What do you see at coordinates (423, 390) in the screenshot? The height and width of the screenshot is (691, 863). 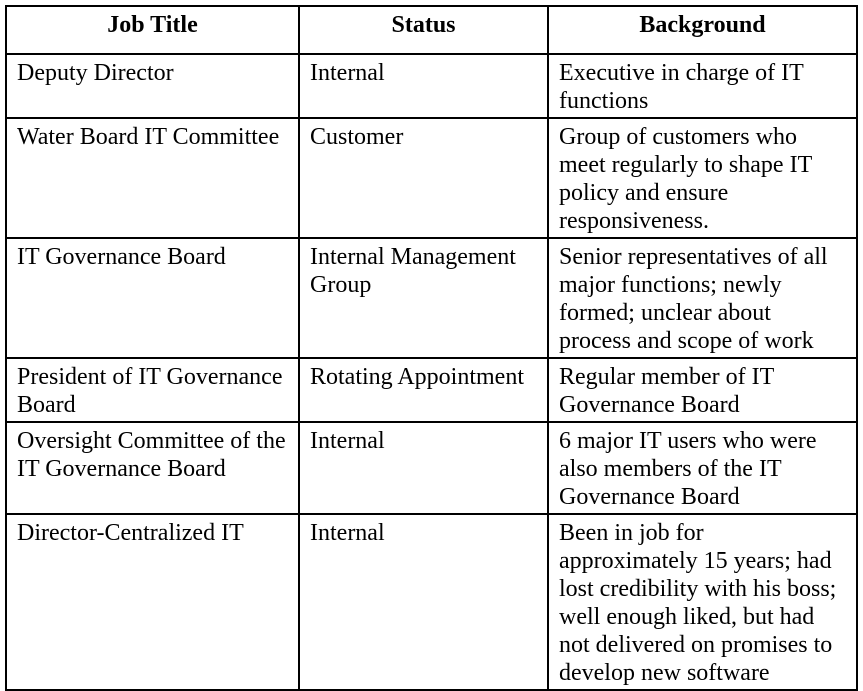 I see `cell-status: Rotating Appointment` at bounding box center [423, 390].